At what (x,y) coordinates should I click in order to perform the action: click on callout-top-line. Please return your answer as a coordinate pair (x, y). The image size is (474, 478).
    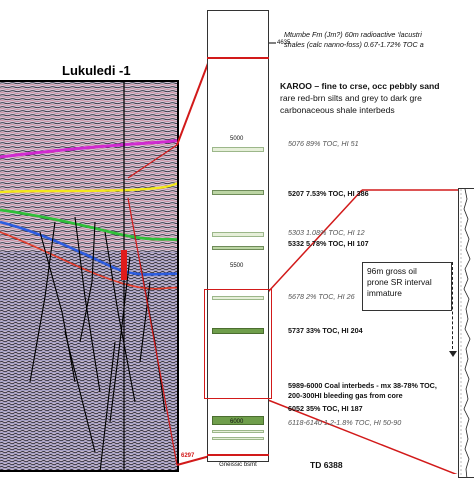
    Looking at the image, I should click on (193, 101).